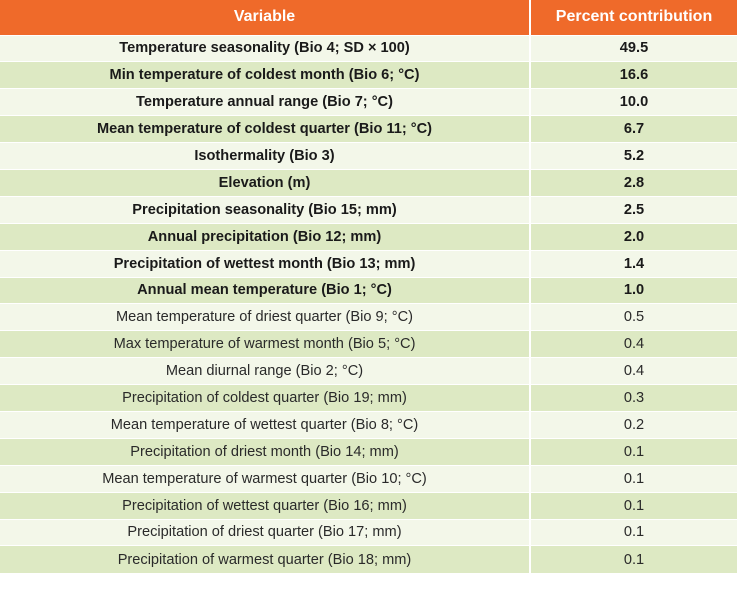 The width and height of the screenshot is (737, 591). I want to click on percent-cell: 1.0, so click(633, 290).